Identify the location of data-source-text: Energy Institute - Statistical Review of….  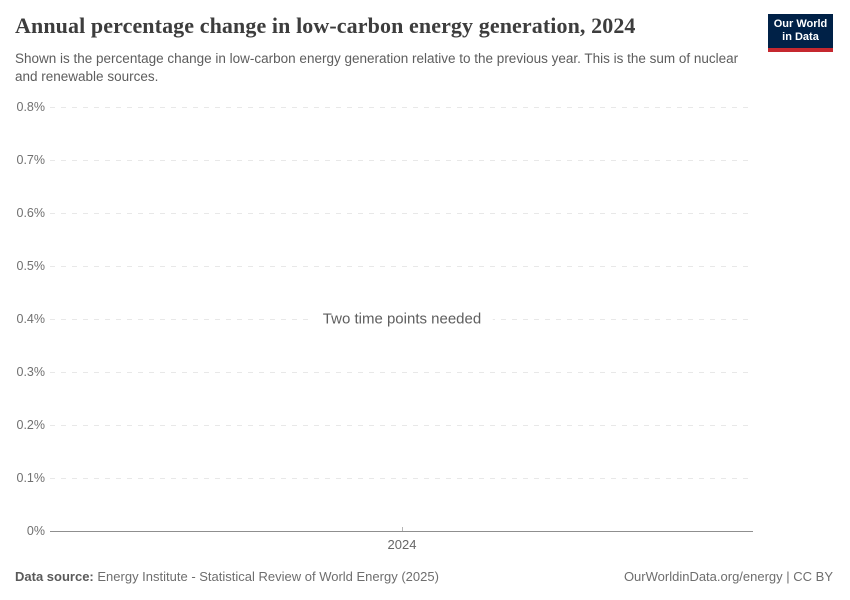
(268, 576).